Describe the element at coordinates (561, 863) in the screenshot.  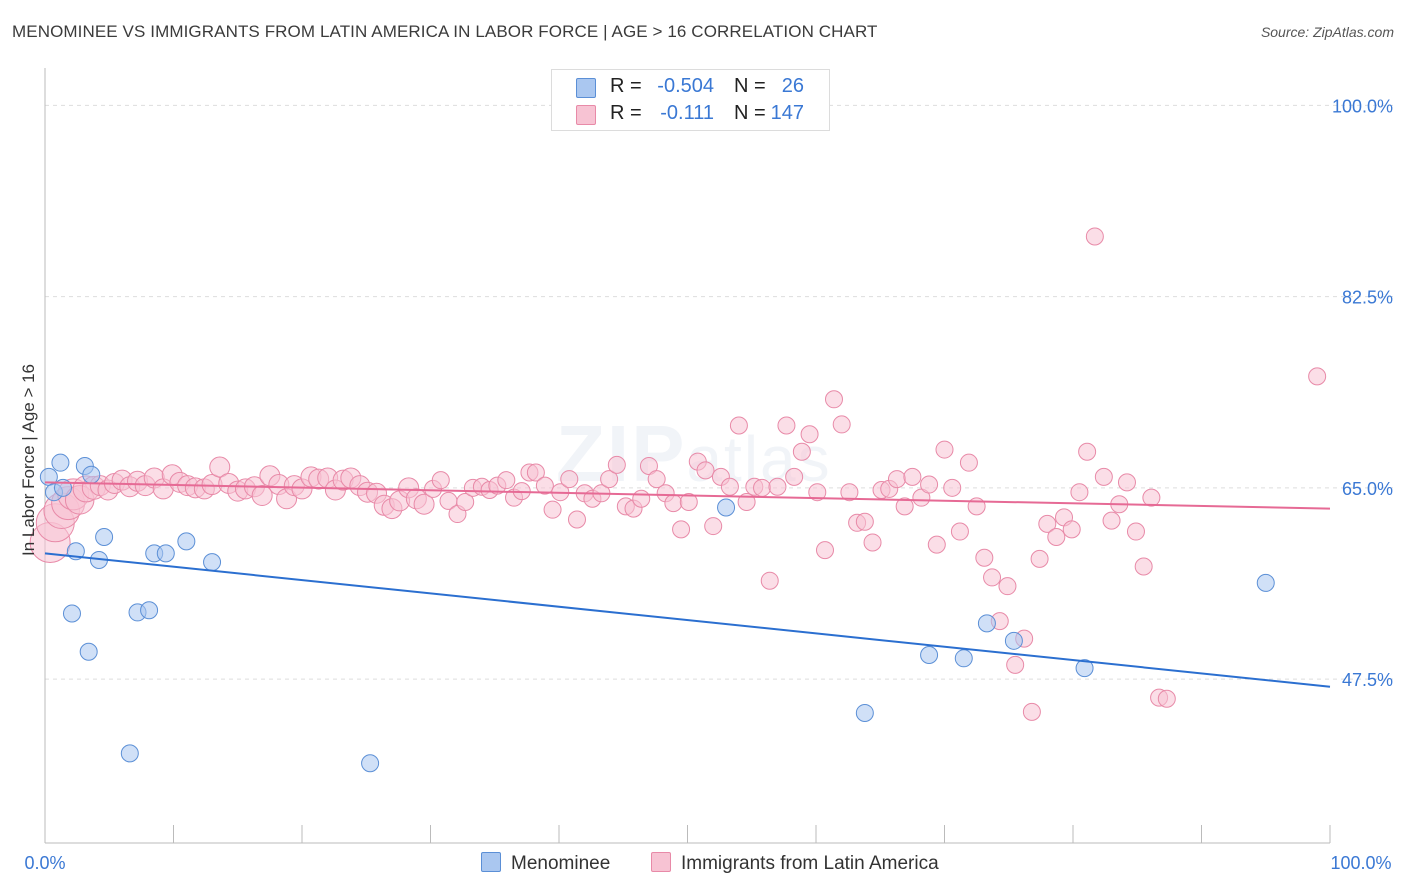
I see `bottom-legend-label: Menominee` at that location.